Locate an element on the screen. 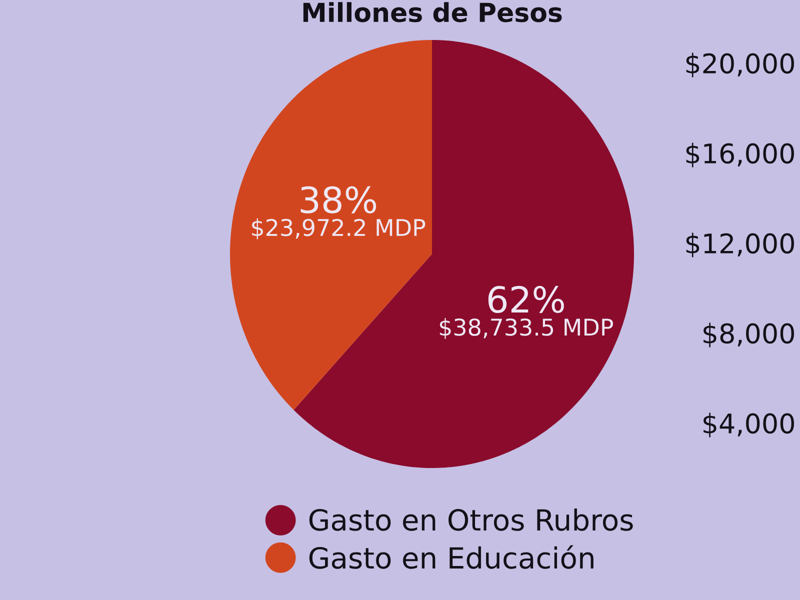 Image resolution: width=800 pixels, height=600 pixels. legend-label: Gasto en Otros Rubros is located at coordinates (471, 519).